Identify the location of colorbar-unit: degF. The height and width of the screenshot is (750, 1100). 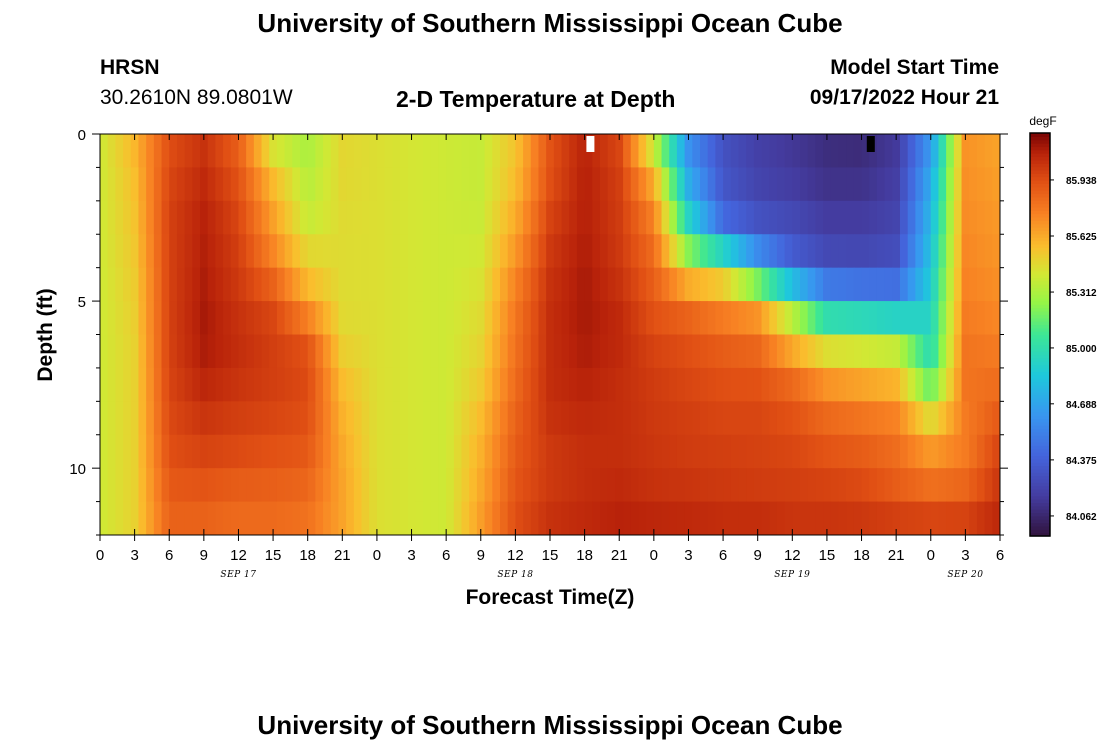
(1042, 121).